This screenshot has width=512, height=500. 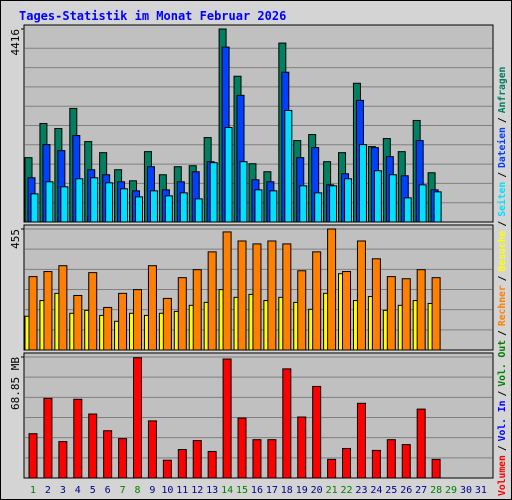 I want to click on x-tick-label: 7, so click(x=123, y=490).